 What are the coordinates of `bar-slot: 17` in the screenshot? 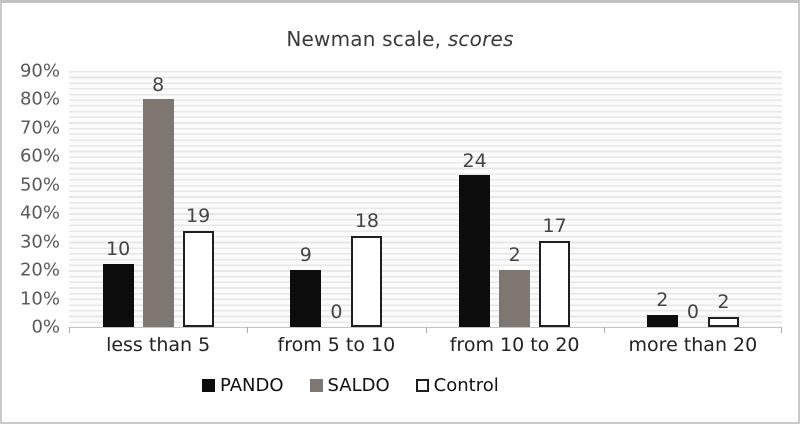 It's located at (555, 270).